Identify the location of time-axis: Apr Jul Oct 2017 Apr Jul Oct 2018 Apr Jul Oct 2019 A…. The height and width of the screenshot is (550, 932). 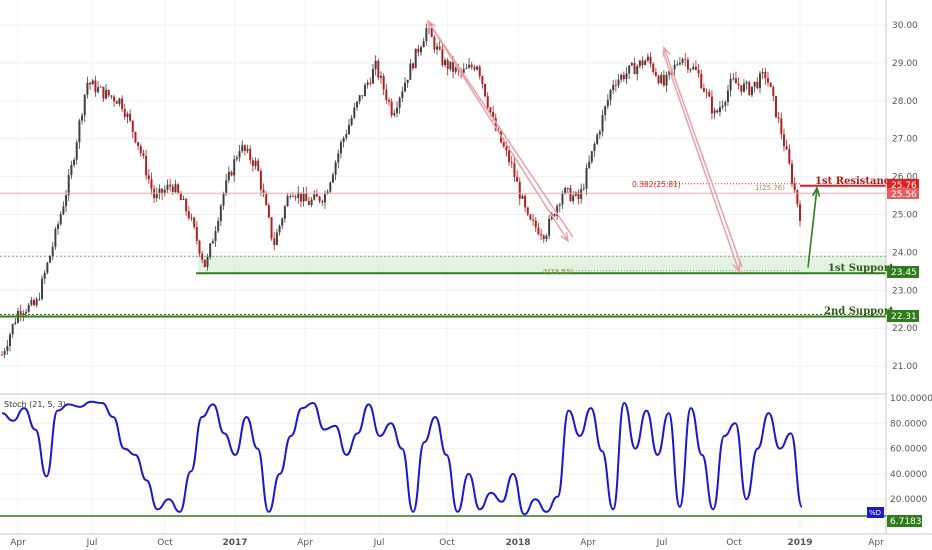
(447, 543).